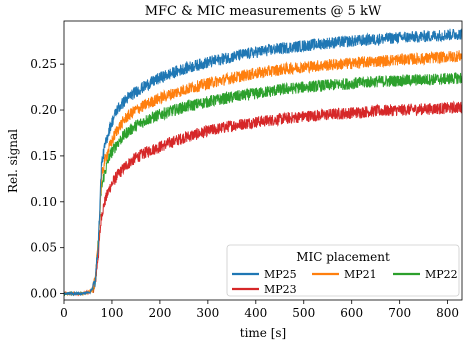 The width and height of the screenshot is (463, 347). I want to click on x-tick-label: 600, so click(351, 313).